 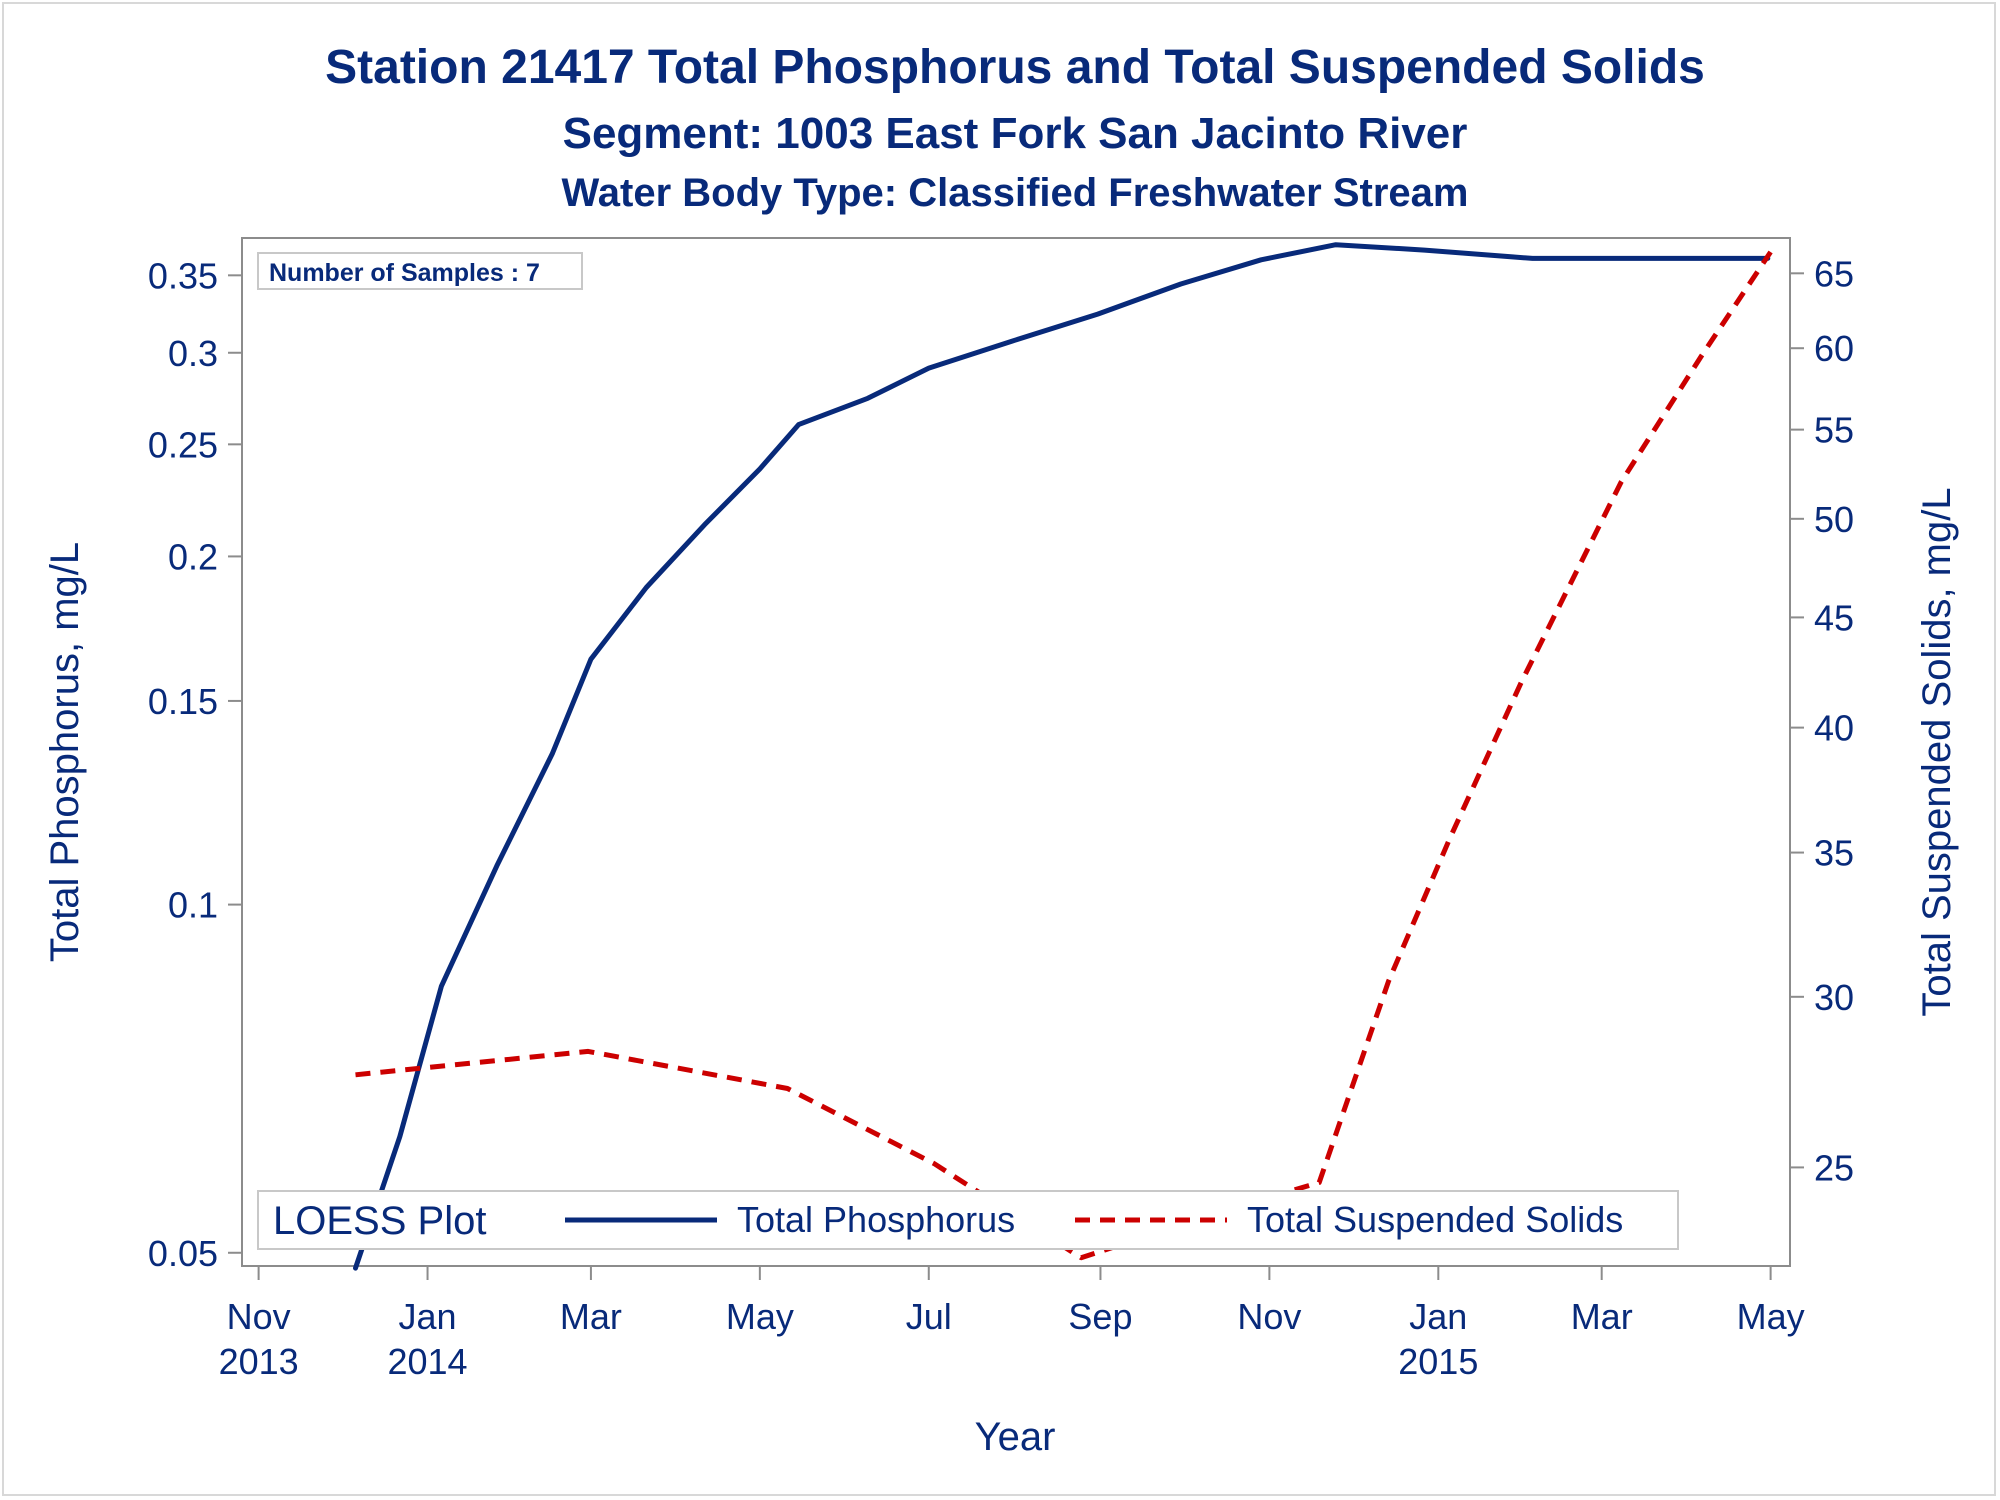 What do you see at coordinates (183, 1253) in the screenshot?
I see `y-left-tick-label-0: 0.05` at bounding box center [183, 1253].